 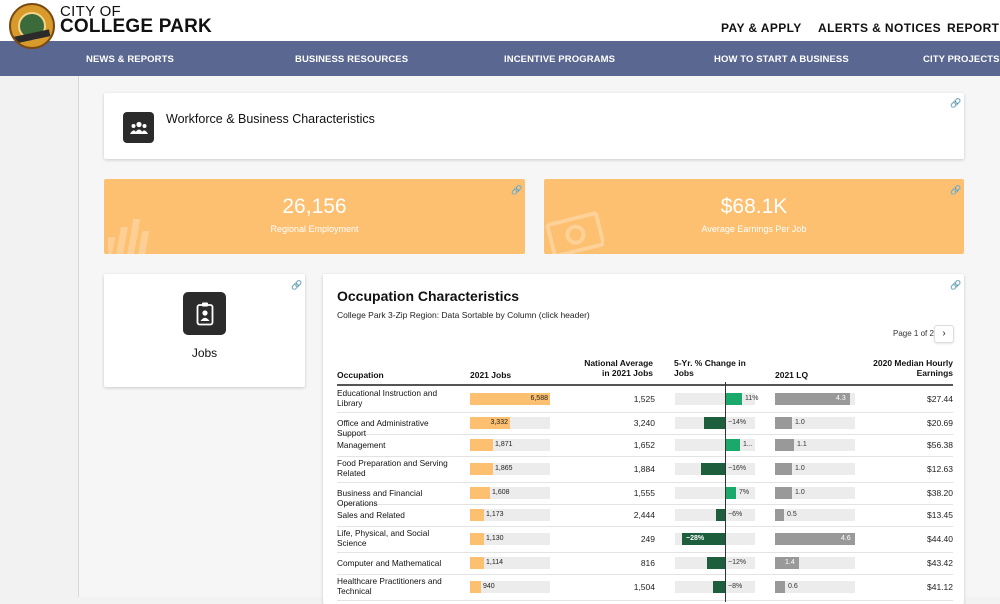 What do you see at coordinates (383, 538) in the screenshot?
I see `occupation-name: Life, Physical, and Social Science` at bounding box center [383, 538].